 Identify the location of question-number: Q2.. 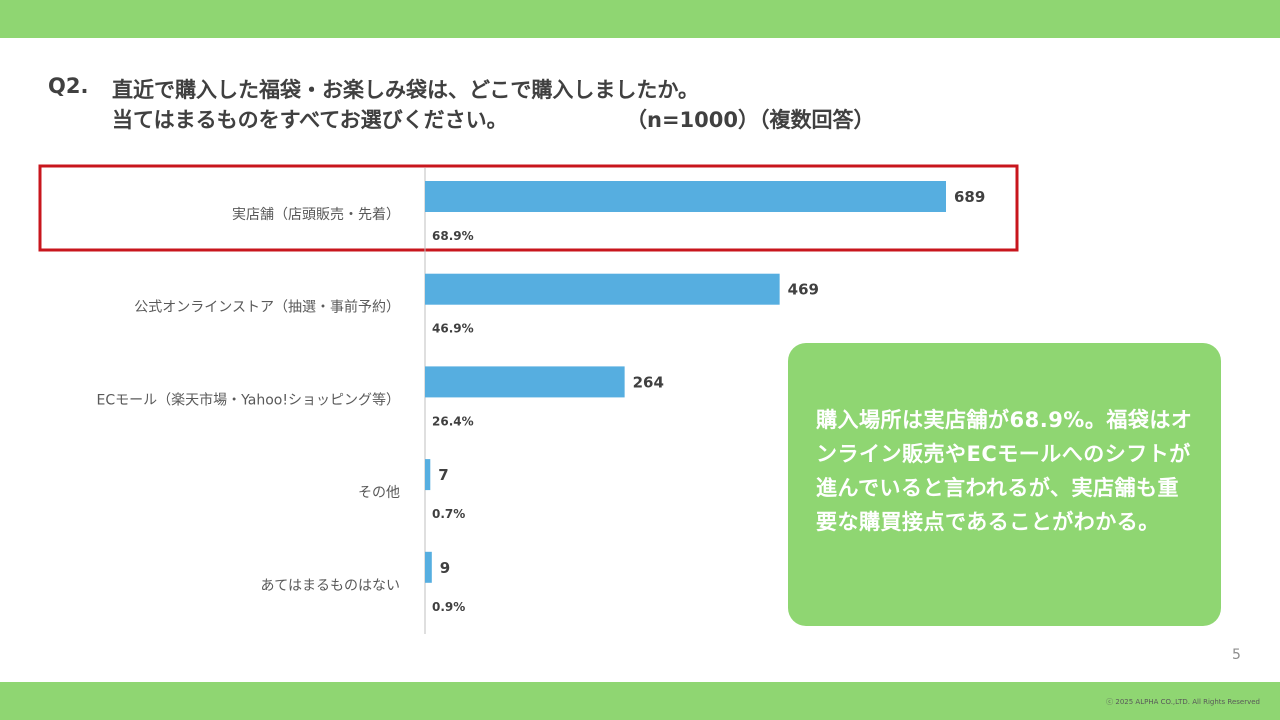
(68, 86).